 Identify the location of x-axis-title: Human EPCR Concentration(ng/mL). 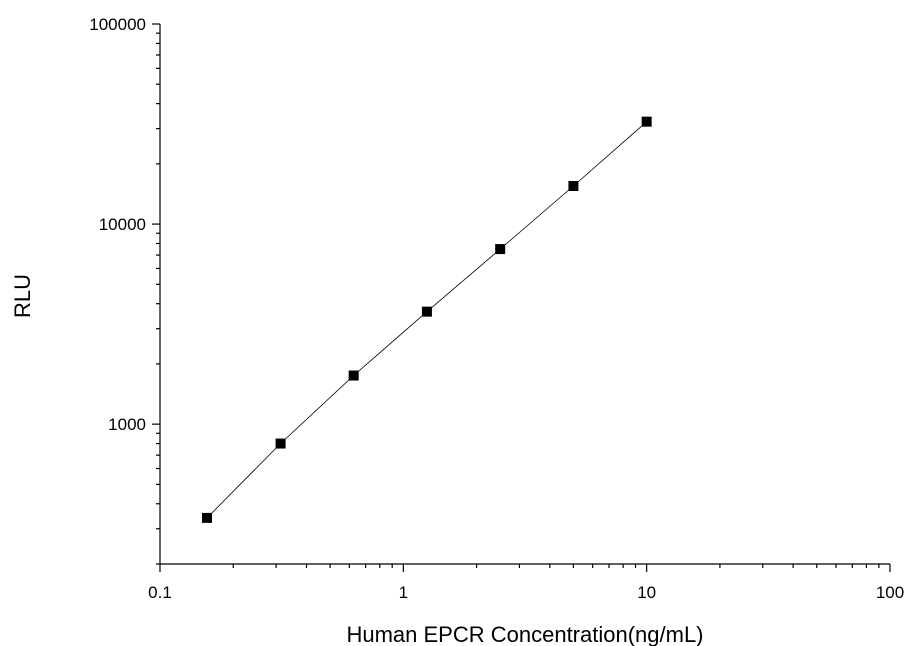
(524, 634).